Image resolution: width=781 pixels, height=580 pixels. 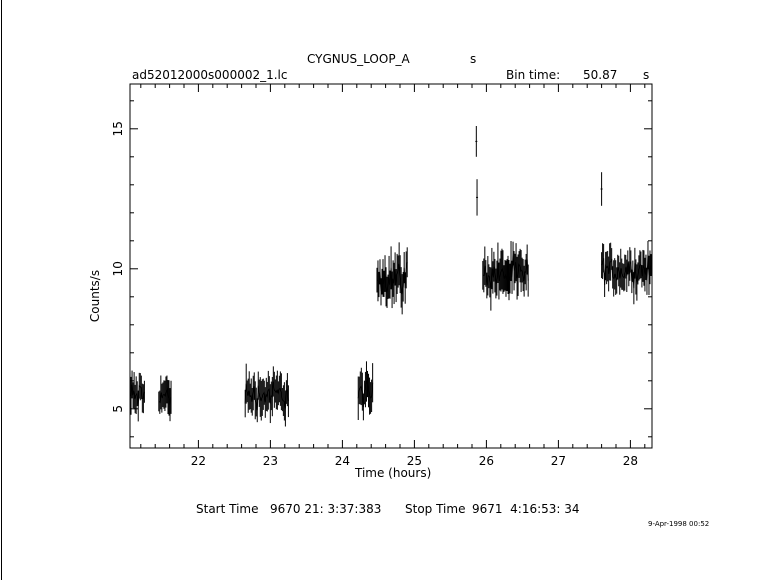 What do you see at coordinates (118, 128) in the screenshot?
I see `y-tick-label: 15` at bounding box center [118, 128].